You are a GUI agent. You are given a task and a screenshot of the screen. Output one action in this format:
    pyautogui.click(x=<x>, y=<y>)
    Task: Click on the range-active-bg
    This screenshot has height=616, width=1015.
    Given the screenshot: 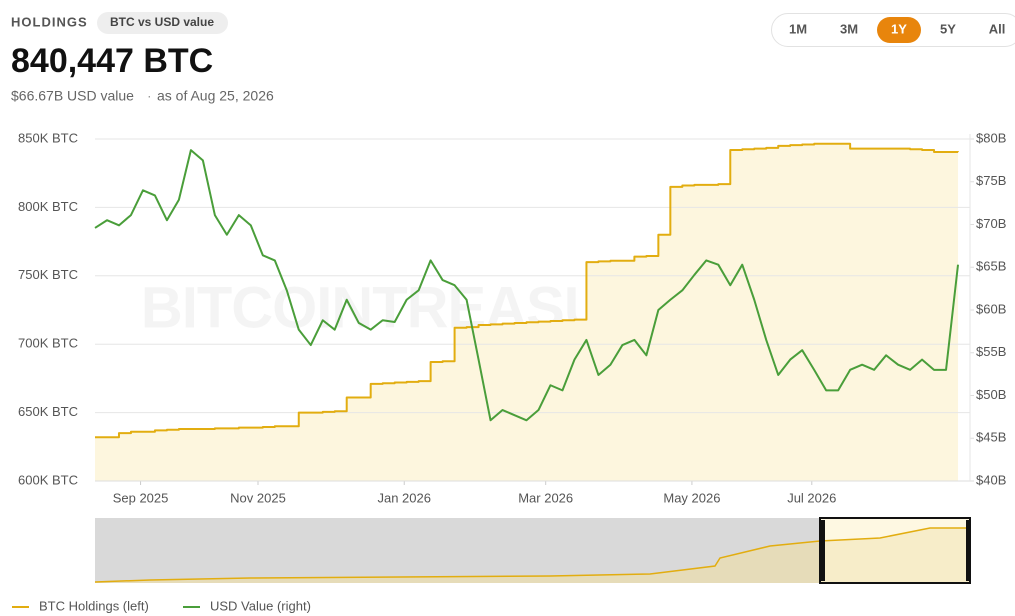 What is the action you would take?
    pyautogui.click(x=899, y=30)
    